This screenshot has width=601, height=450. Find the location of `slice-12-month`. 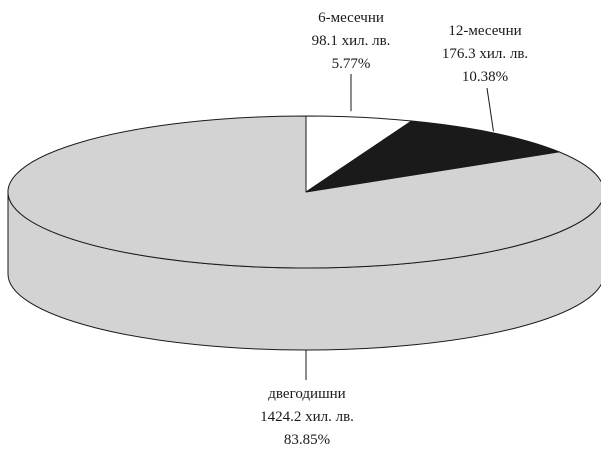

slice-12-month is located at coordinates (432, 156).